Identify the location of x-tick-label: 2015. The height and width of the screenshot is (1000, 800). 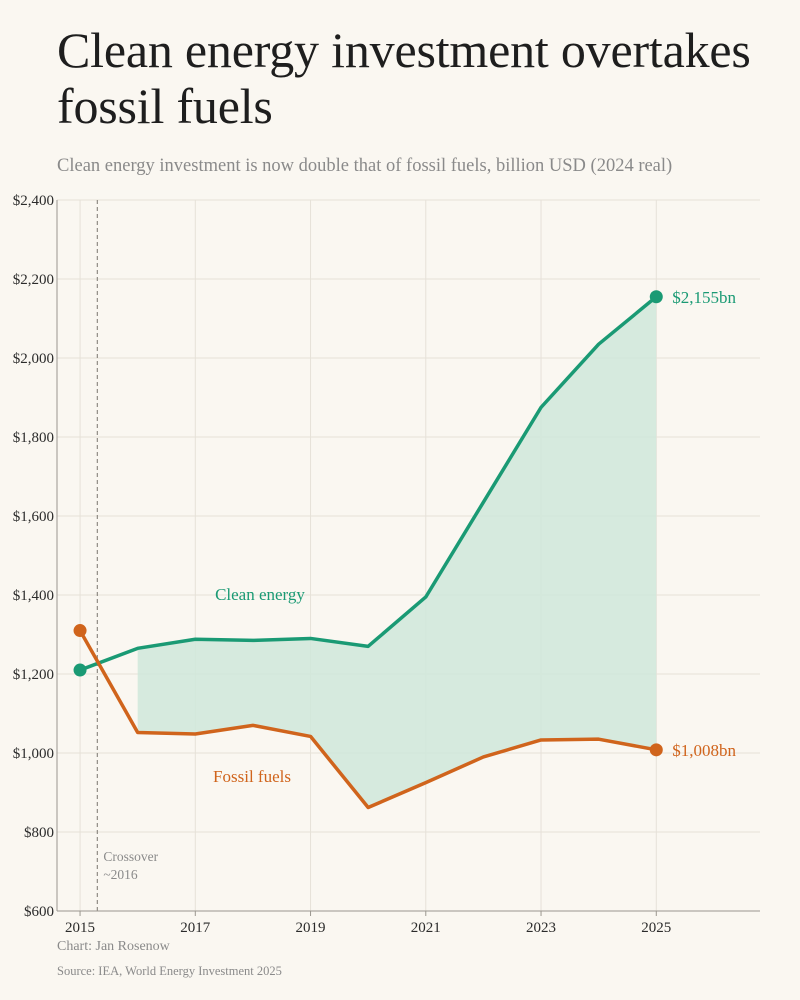
(80, 928).